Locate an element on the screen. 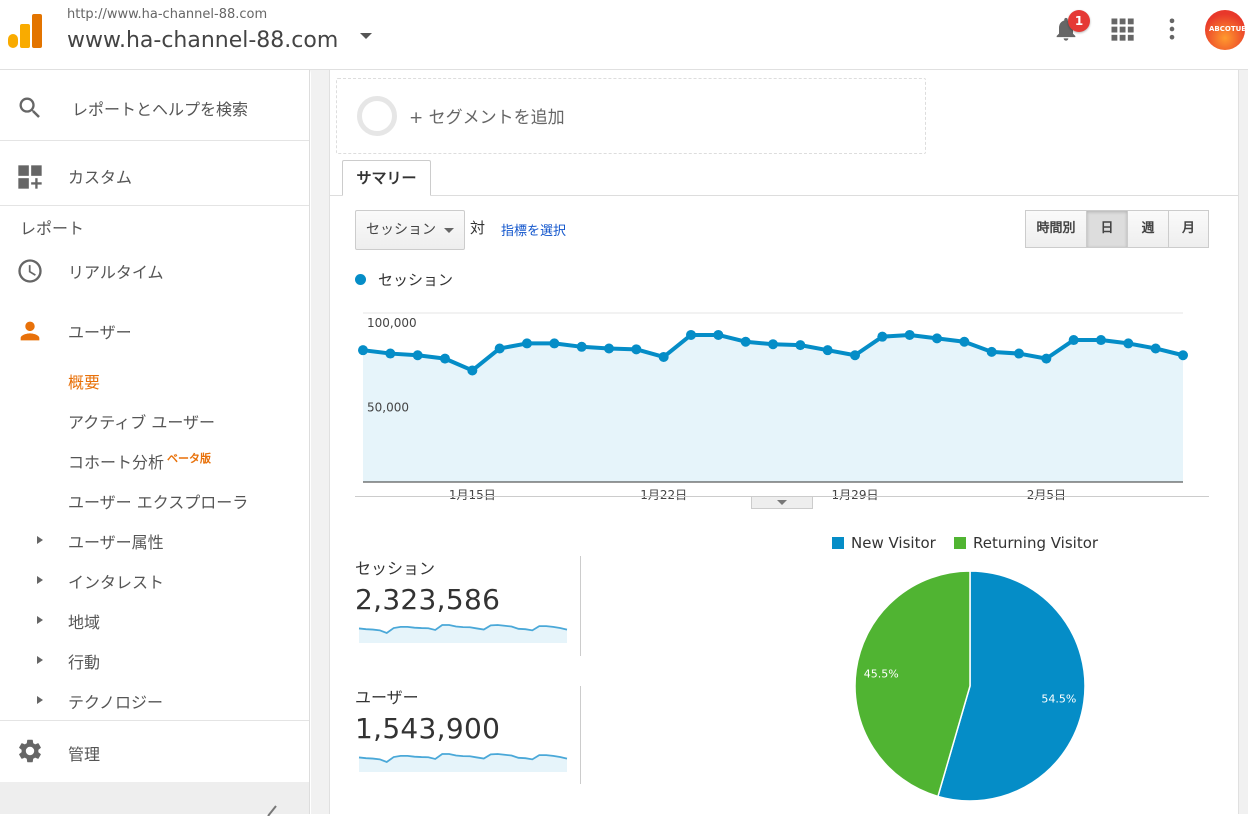  day-button: 日 is located at coordinates (1107, 229).